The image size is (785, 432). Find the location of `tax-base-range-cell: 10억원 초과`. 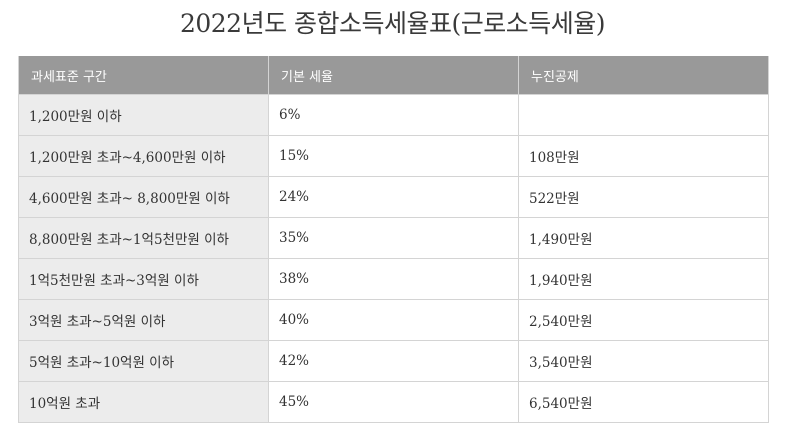

tax-base-range-cell: 10억원 초과 is located at coordinates (143, 402).